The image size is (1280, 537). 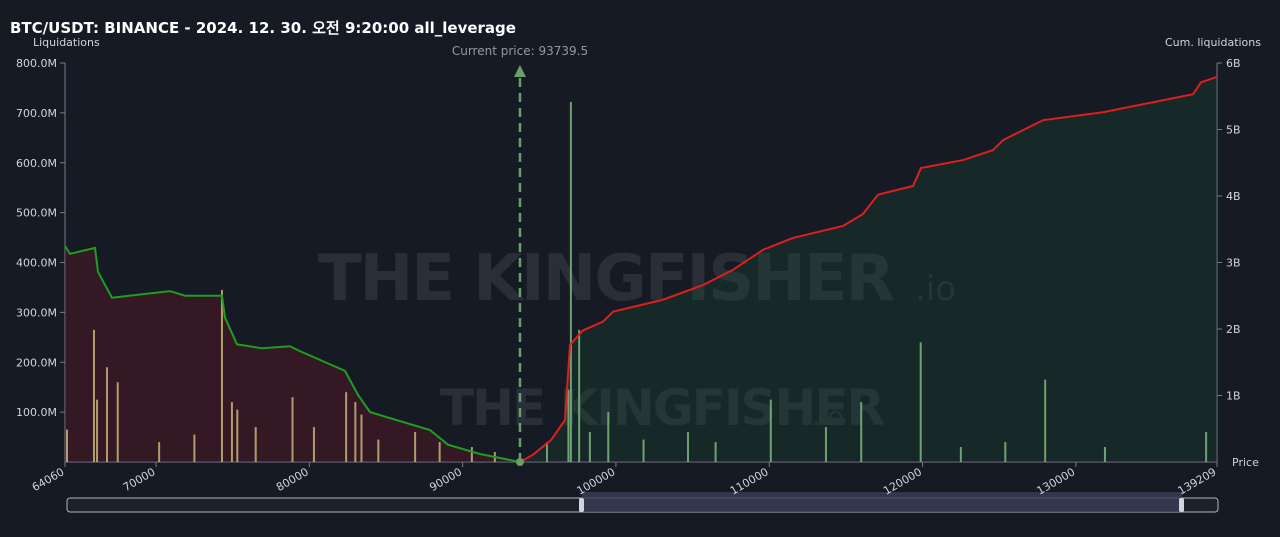 I want to click on watermark-text: THE KINGFISHER, so click(x=606, y=279).